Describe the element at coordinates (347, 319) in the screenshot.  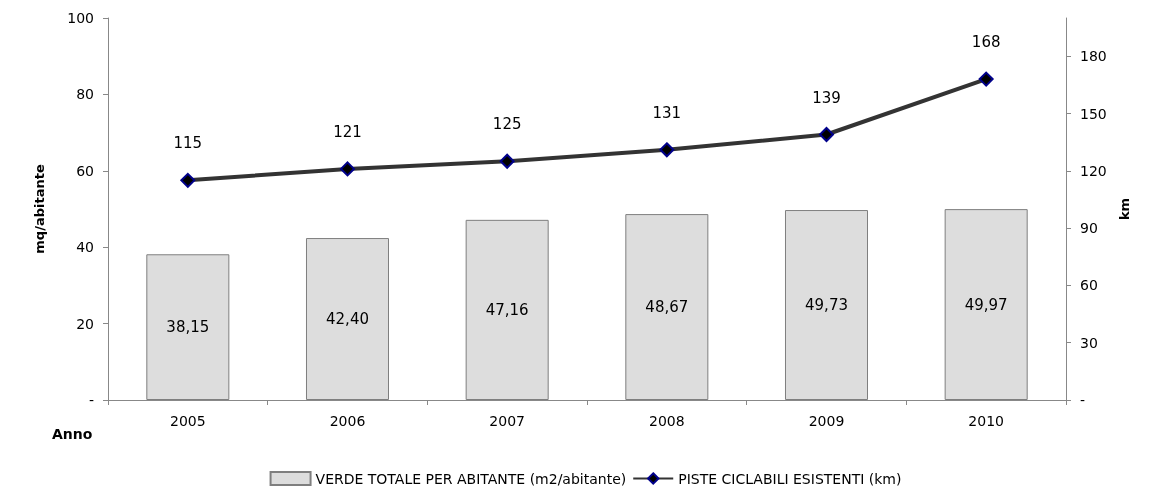
I see `data-label: 42,40` at that location.